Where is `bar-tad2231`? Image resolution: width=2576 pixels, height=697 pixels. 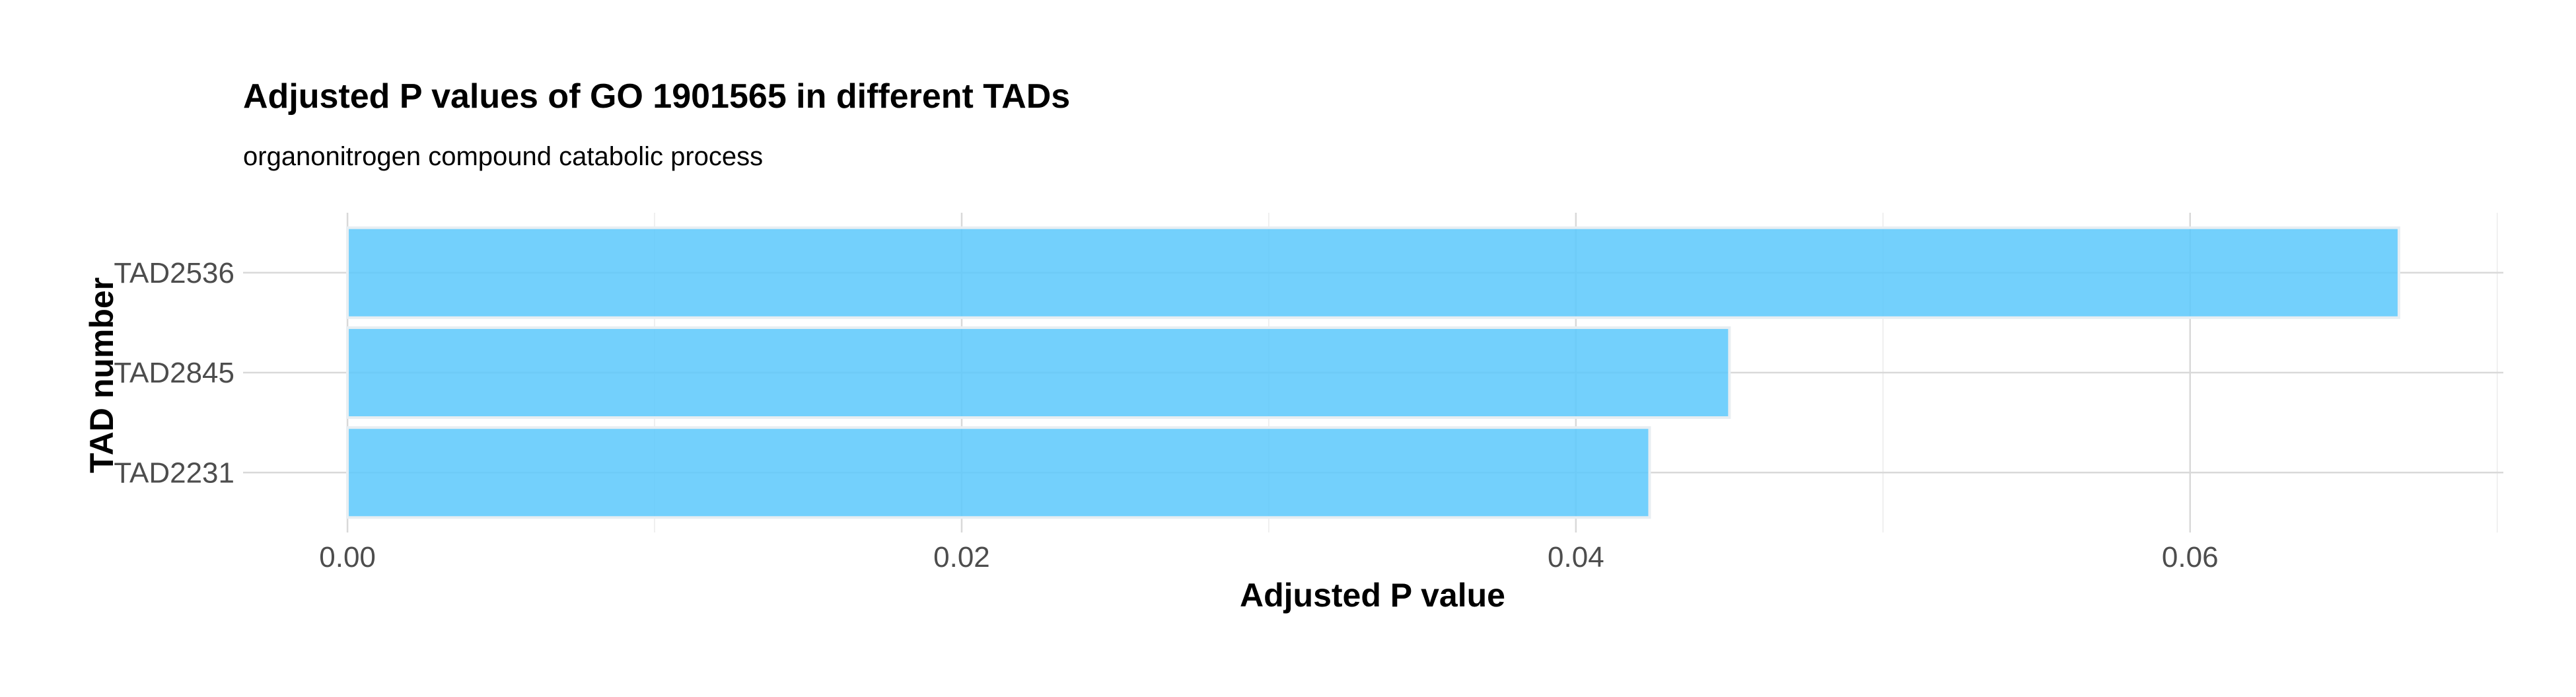 bar-tad2231 is located at coordinates (999, 473).